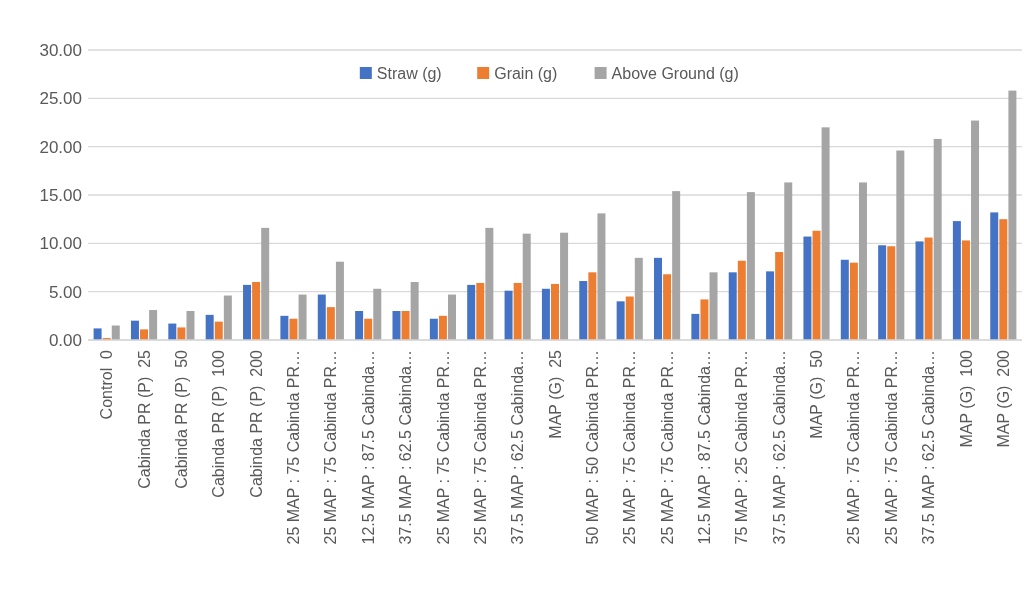 This screenshot has width=1024, height=612. Describe the element at coordinates (60, 195) in the screenshot. I see `y-tick-label: 15.00` at that location.